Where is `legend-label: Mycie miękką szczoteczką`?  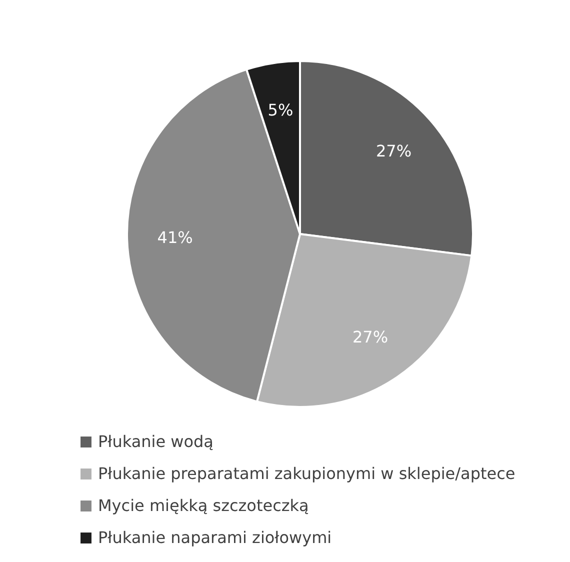
legend-label: Mycie miękką szczoteczką is located at coordinates (204, 505).